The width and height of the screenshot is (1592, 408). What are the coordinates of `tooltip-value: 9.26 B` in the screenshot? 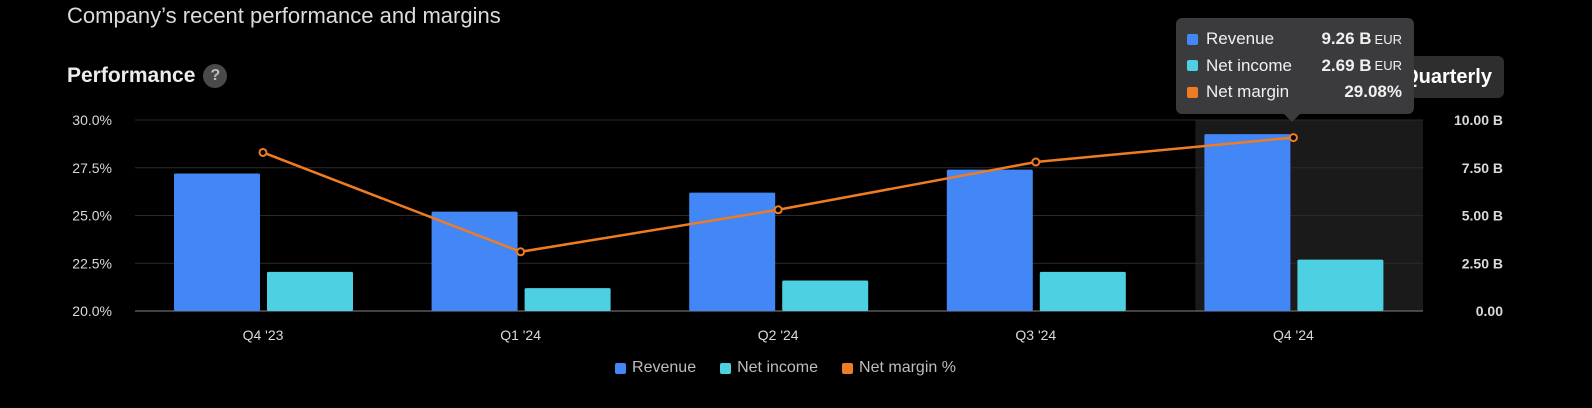 It's located at (1346, 39).